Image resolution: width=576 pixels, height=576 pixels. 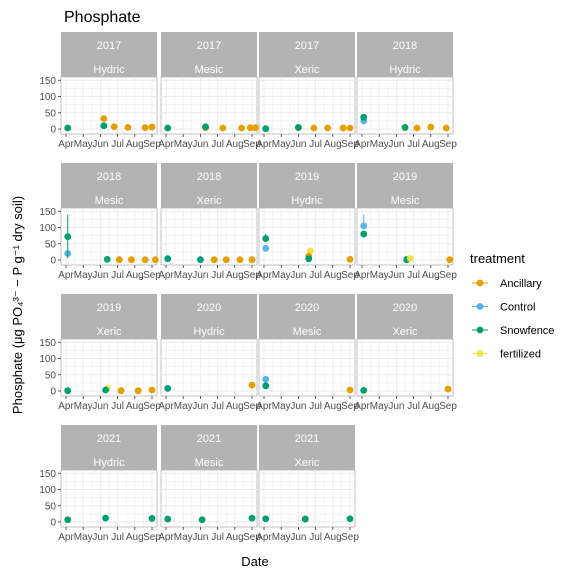 What do you see at coordinates (480, 306) in the screenshot?
I see `legend-key-point` at bounding box center [480, 306].